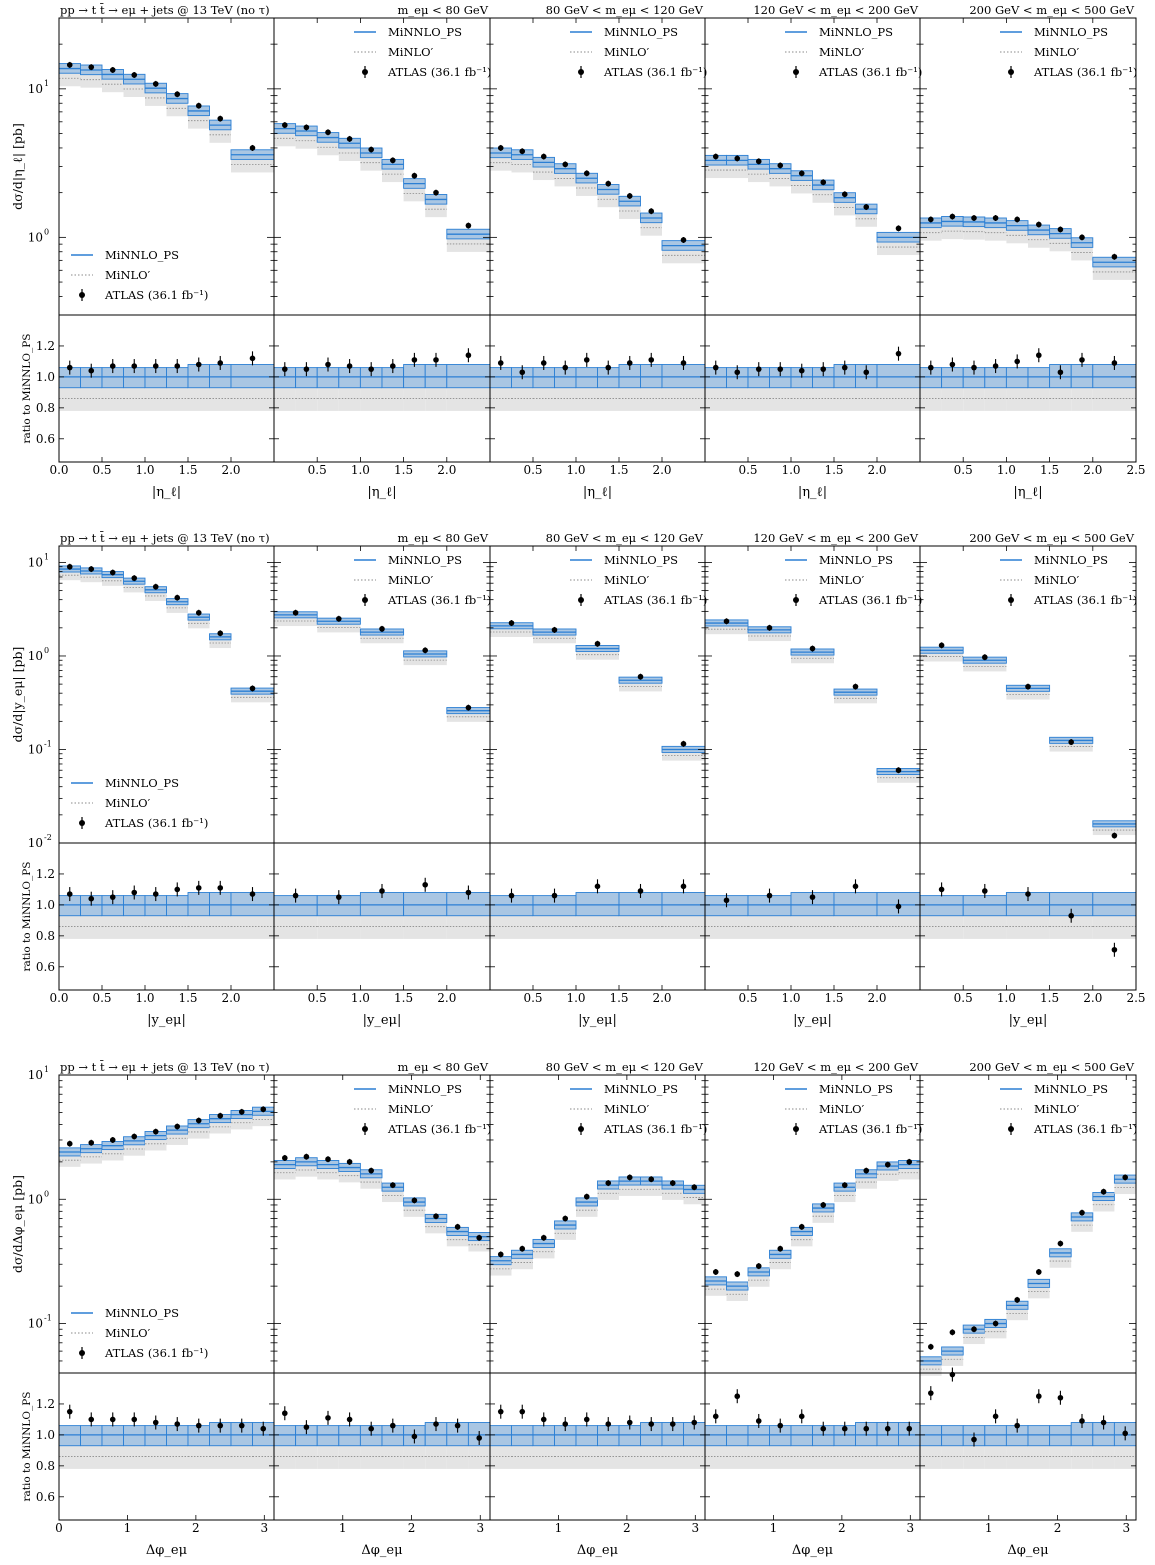 This screenshot has width=1155, height=1565. I want to click on bin-label: 200 GeV < m_eμ < 500 GeV, so click(1051, 10).